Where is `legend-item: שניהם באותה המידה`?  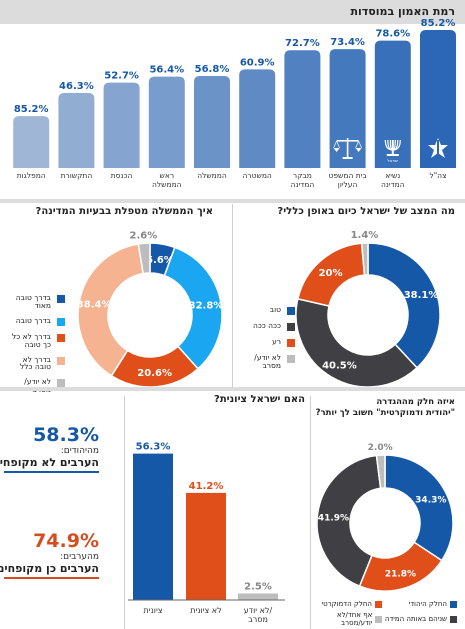
legend-item: שניהם באותה המידה is located at coordinates (419, 619).